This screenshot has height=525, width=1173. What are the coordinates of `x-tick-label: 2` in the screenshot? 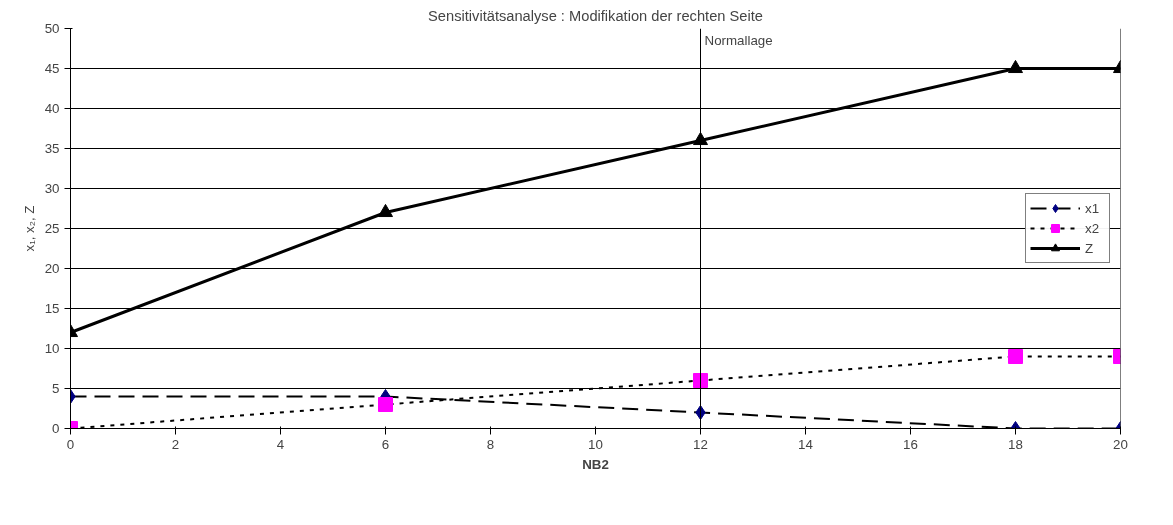 It's located at (175, 444).